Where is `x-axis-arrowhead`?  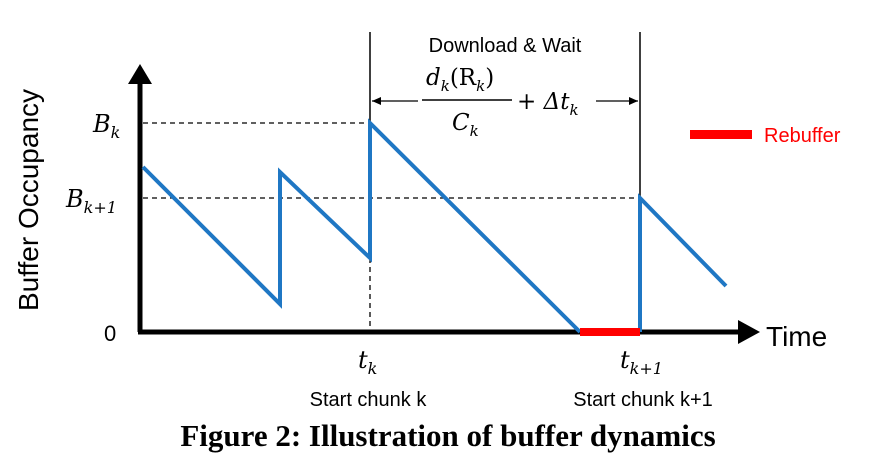 x-axis-arrowhead is located at coordinates (749, 332).